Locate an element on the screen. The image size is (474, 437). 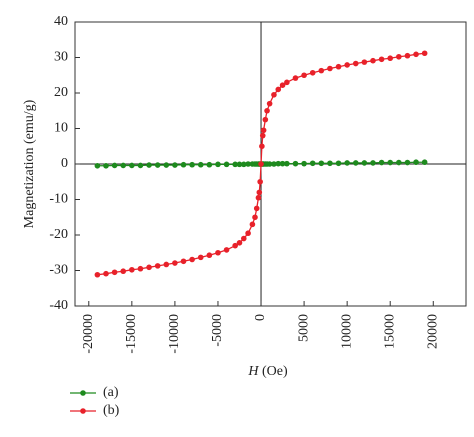
y-tick-label: 40 is located at coordinates (61, 21).